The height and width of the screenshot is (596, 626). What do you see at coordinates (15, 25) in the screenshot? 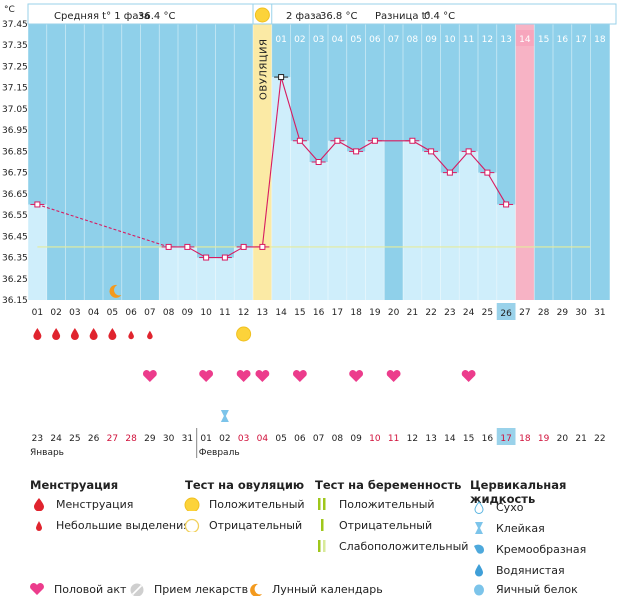
I see `y-tick-label: 37.45` at bounding box center [15, 25].